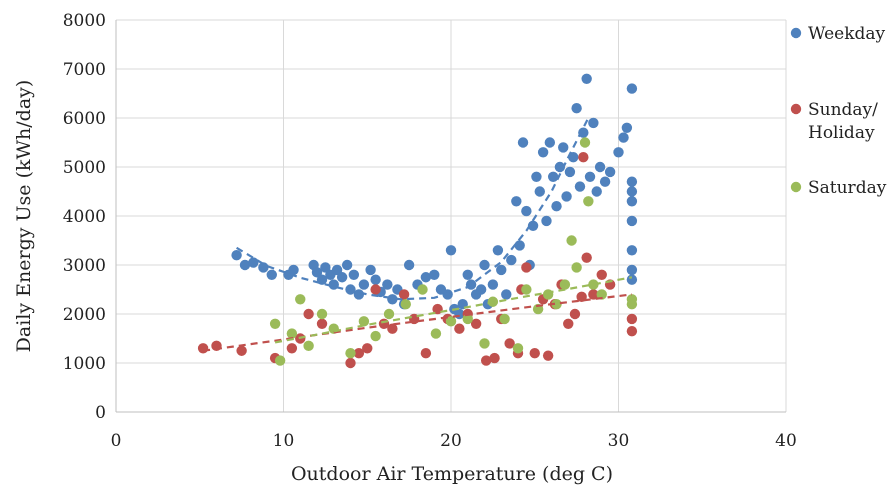  I want to click on y-tick-label: 2000, so click(84, 315).